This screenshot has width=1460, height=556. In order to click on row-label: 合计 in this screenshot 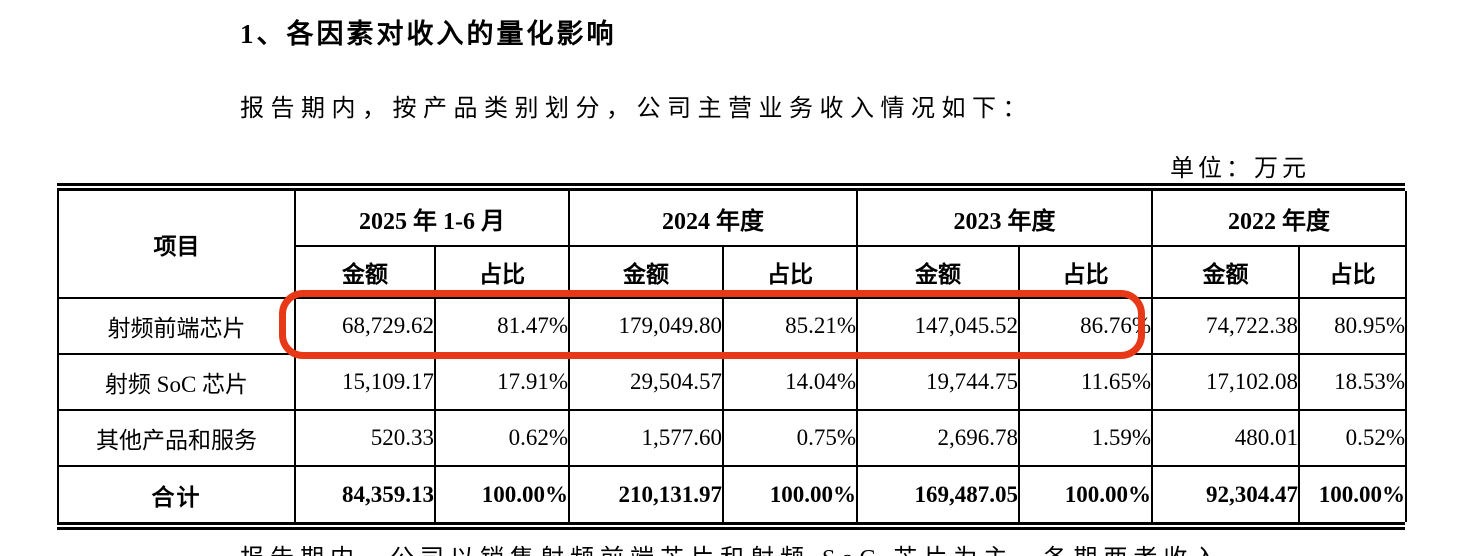, I will do `click(176, 493)`.